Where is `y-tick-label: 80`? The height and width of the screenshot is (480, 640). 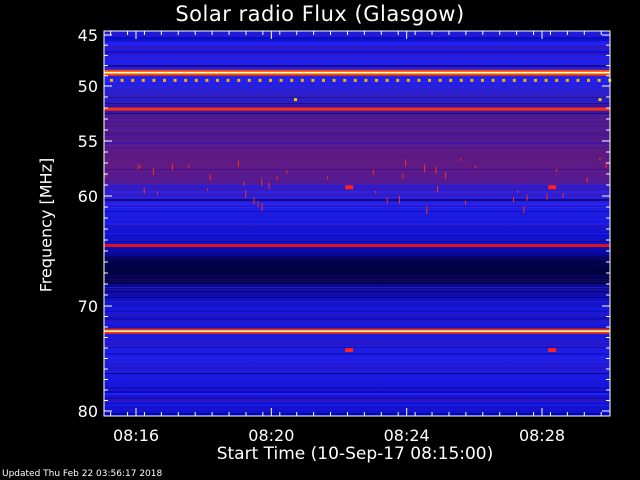
y-tick-label: 80 is located at coordinates (88, 411).